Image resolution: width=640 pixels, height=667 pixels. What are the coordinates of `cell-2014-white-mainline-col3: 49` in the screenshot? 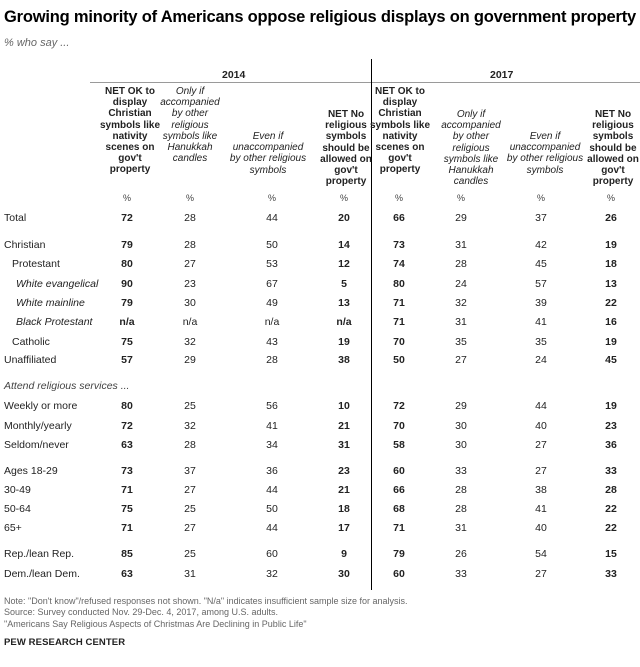 It's located at (272, 303).